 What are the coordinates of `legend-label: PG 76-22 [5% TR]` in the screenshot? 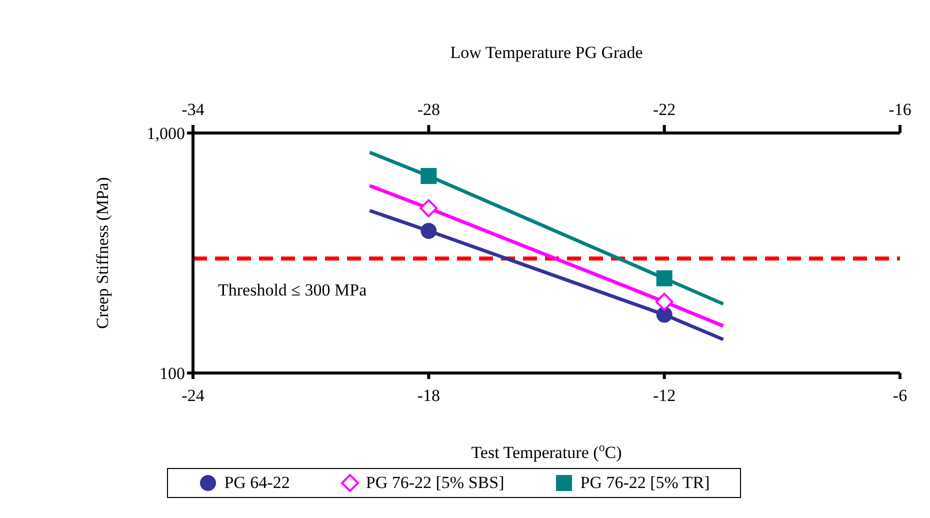 It's located at (644, 483).